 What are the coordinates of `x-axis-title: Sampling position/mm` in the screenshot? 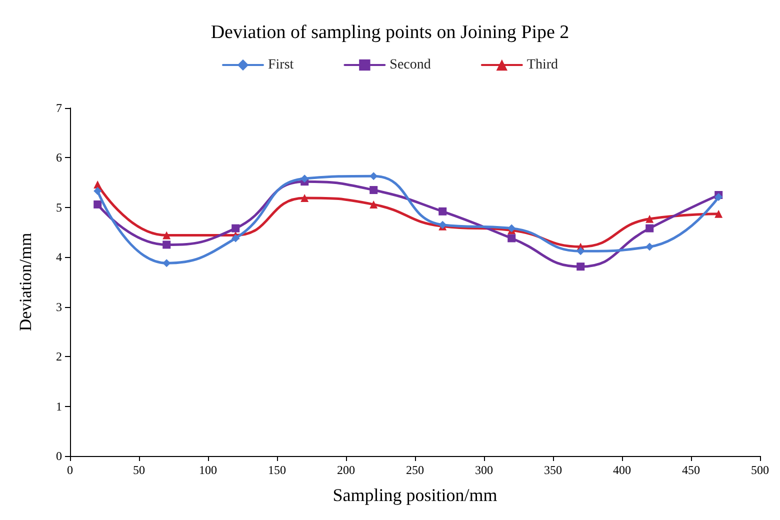 It's located at (415, 495).